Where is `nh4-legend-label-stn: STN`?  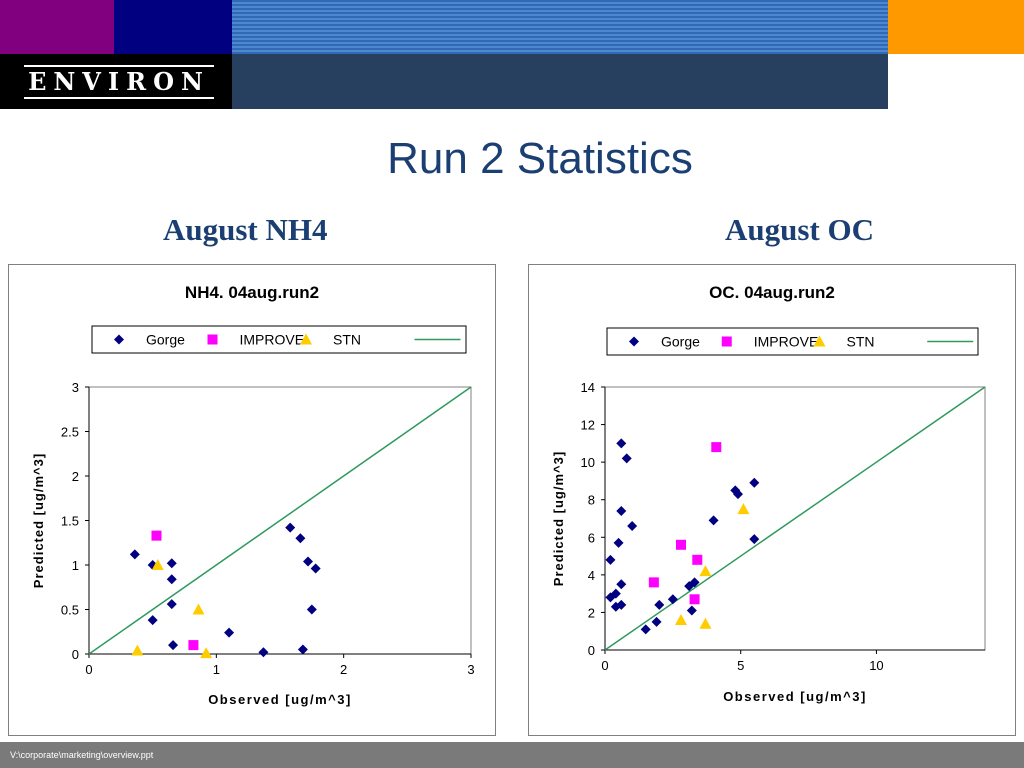 nh4-legend-label-stn: STN is located at coordinates (347, 340).